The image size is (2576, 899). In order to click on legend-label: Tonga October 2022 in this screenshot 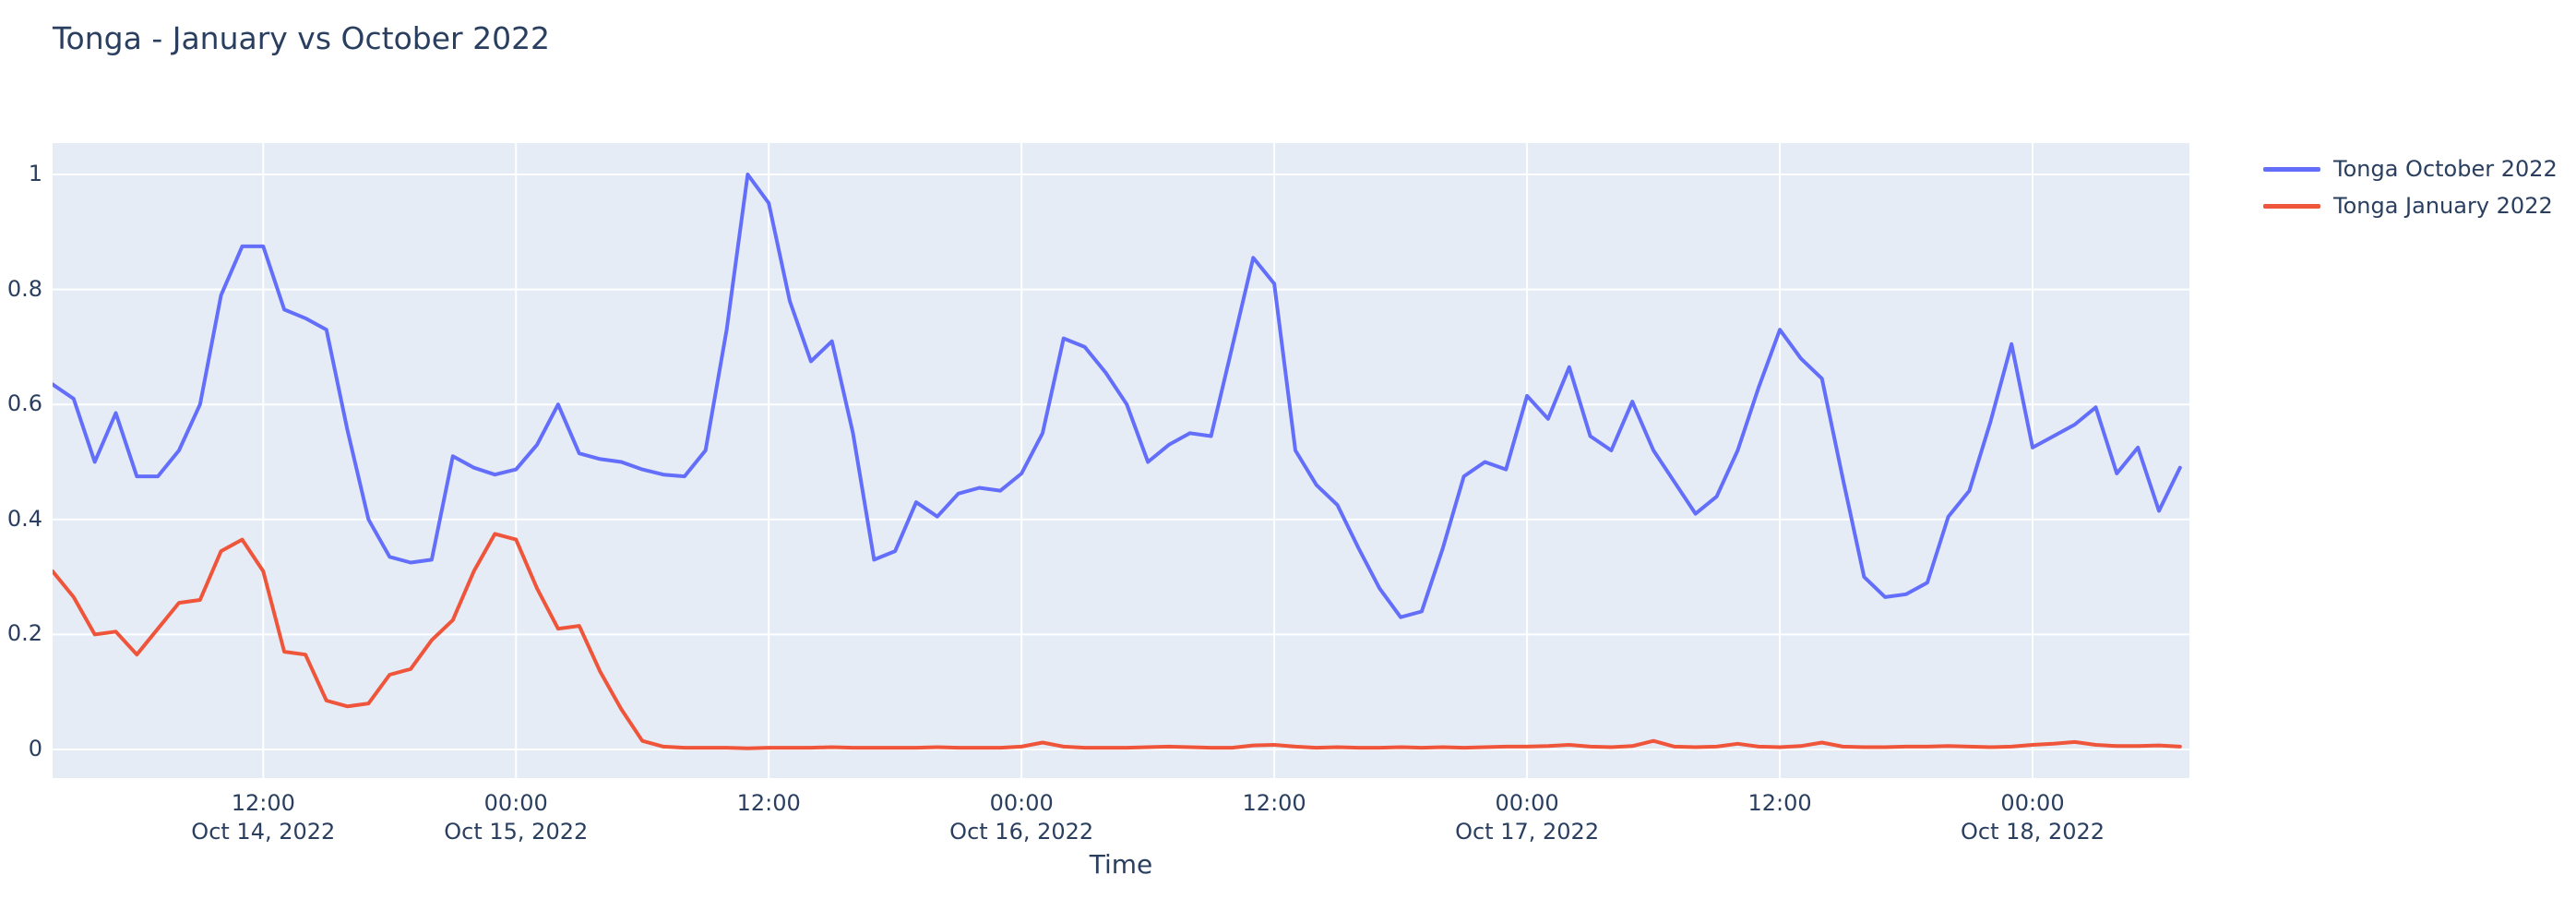, I will do `click(2446, 169)`.